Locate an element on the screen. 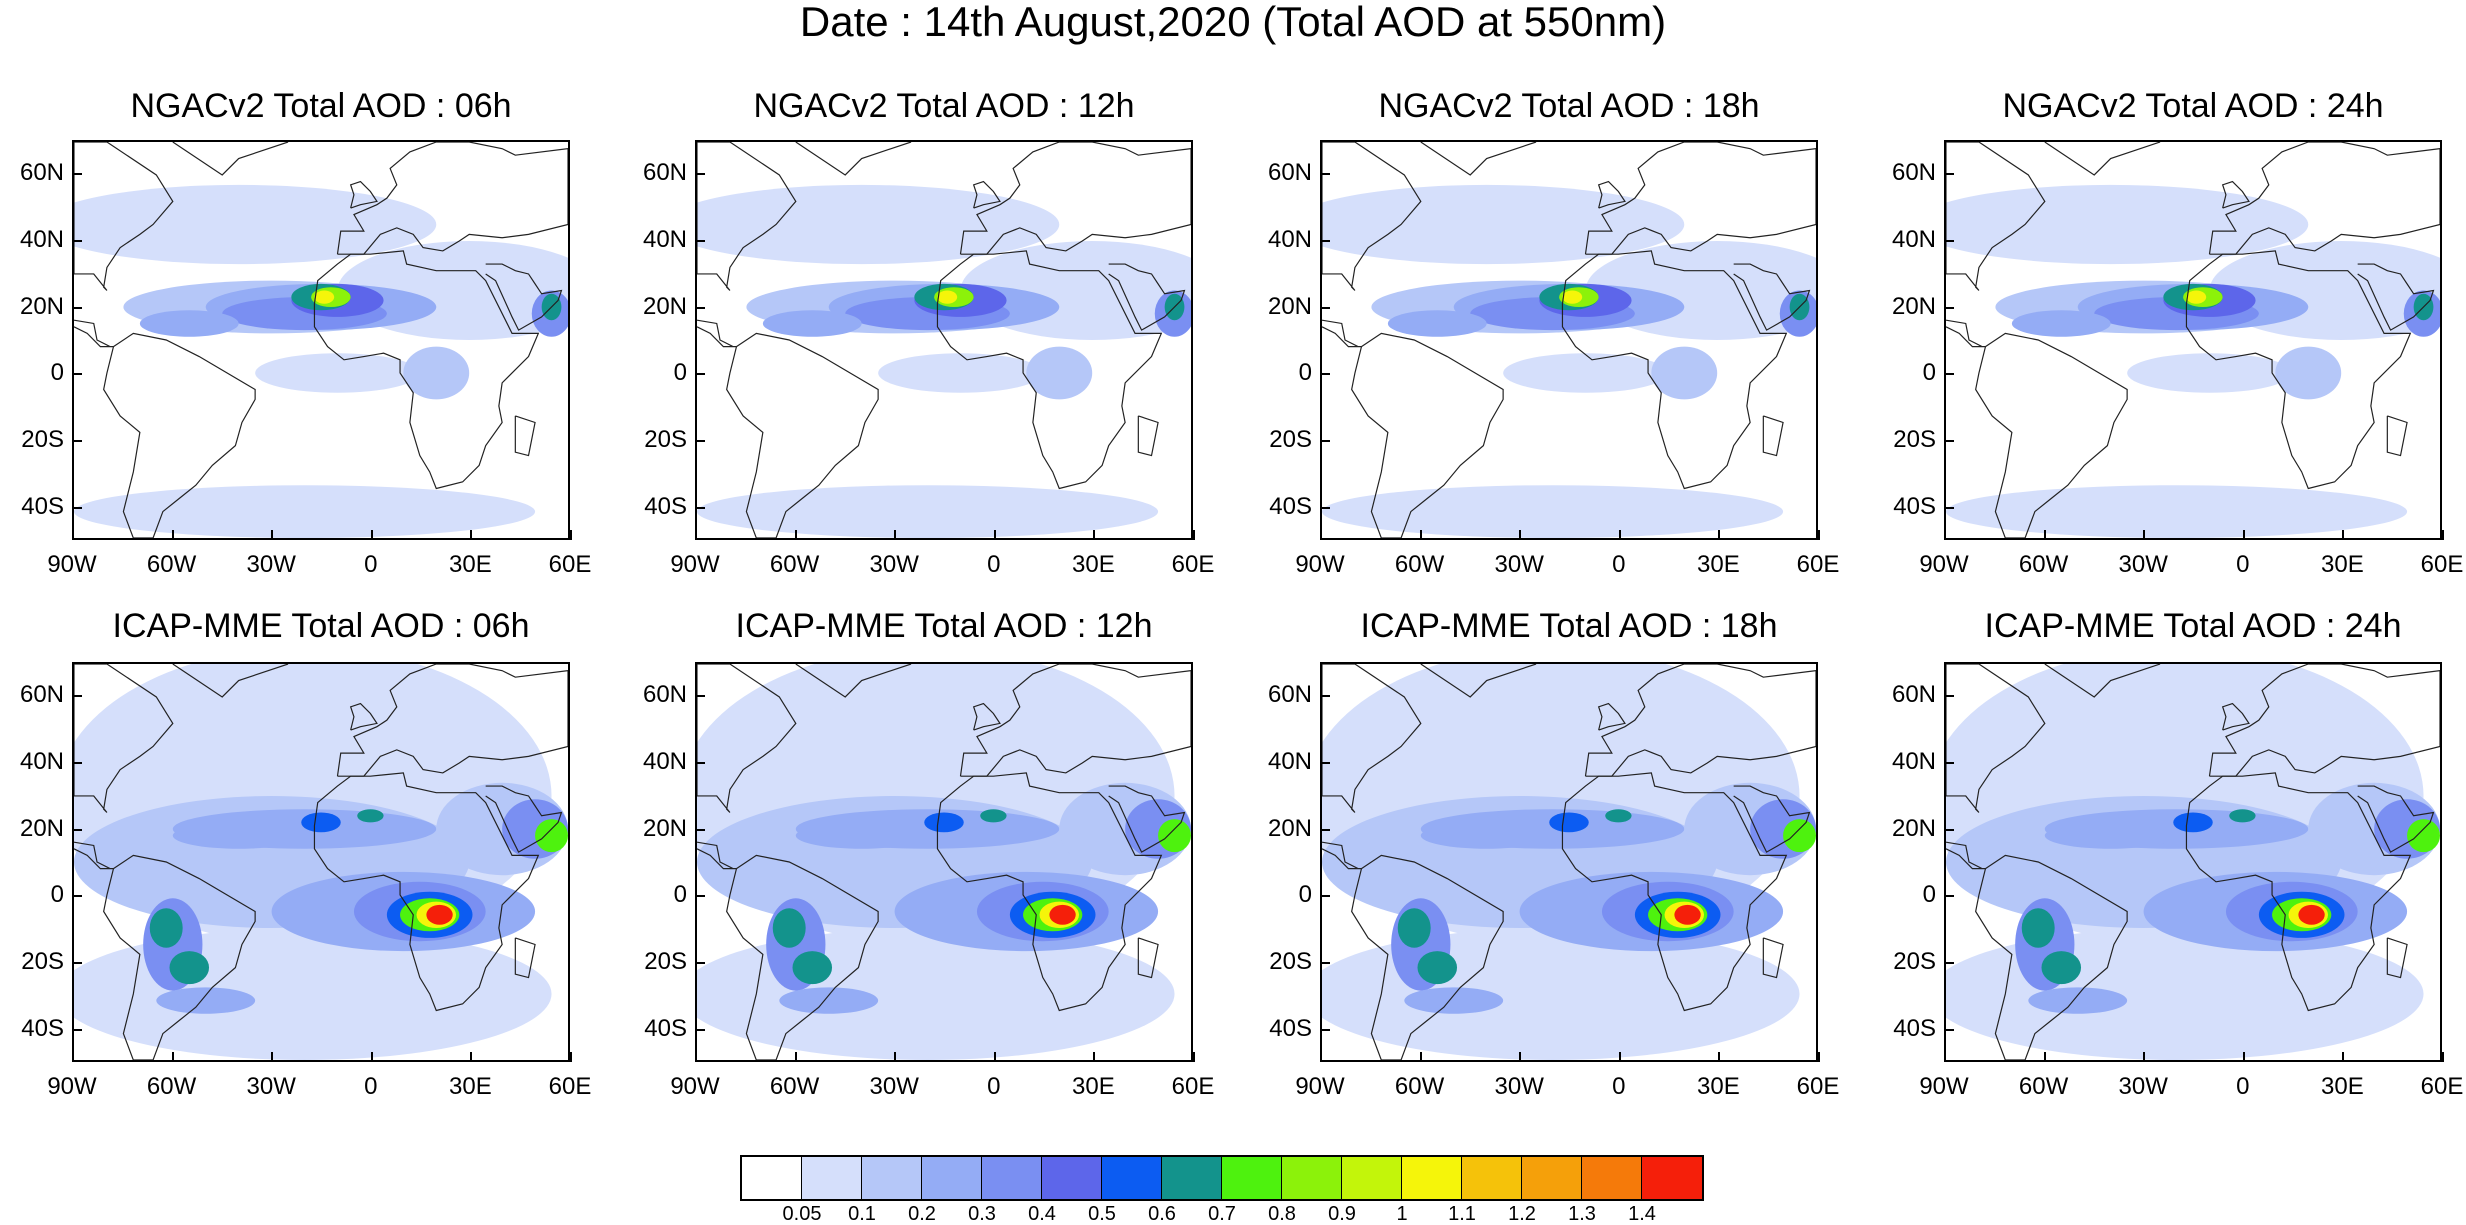  lon-tick-label: 0 is located at coordinates (371, 564).